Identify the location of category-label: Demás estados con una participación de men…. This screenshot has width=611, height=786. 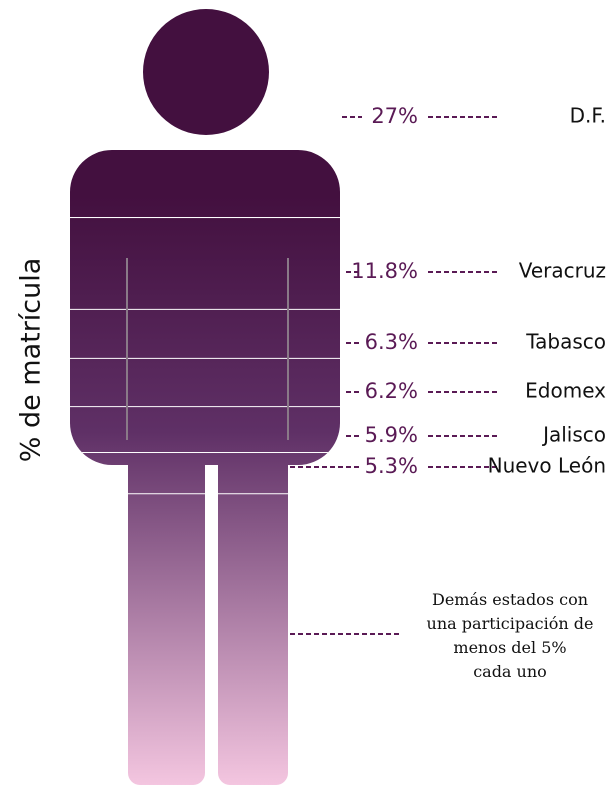
(510, 635).